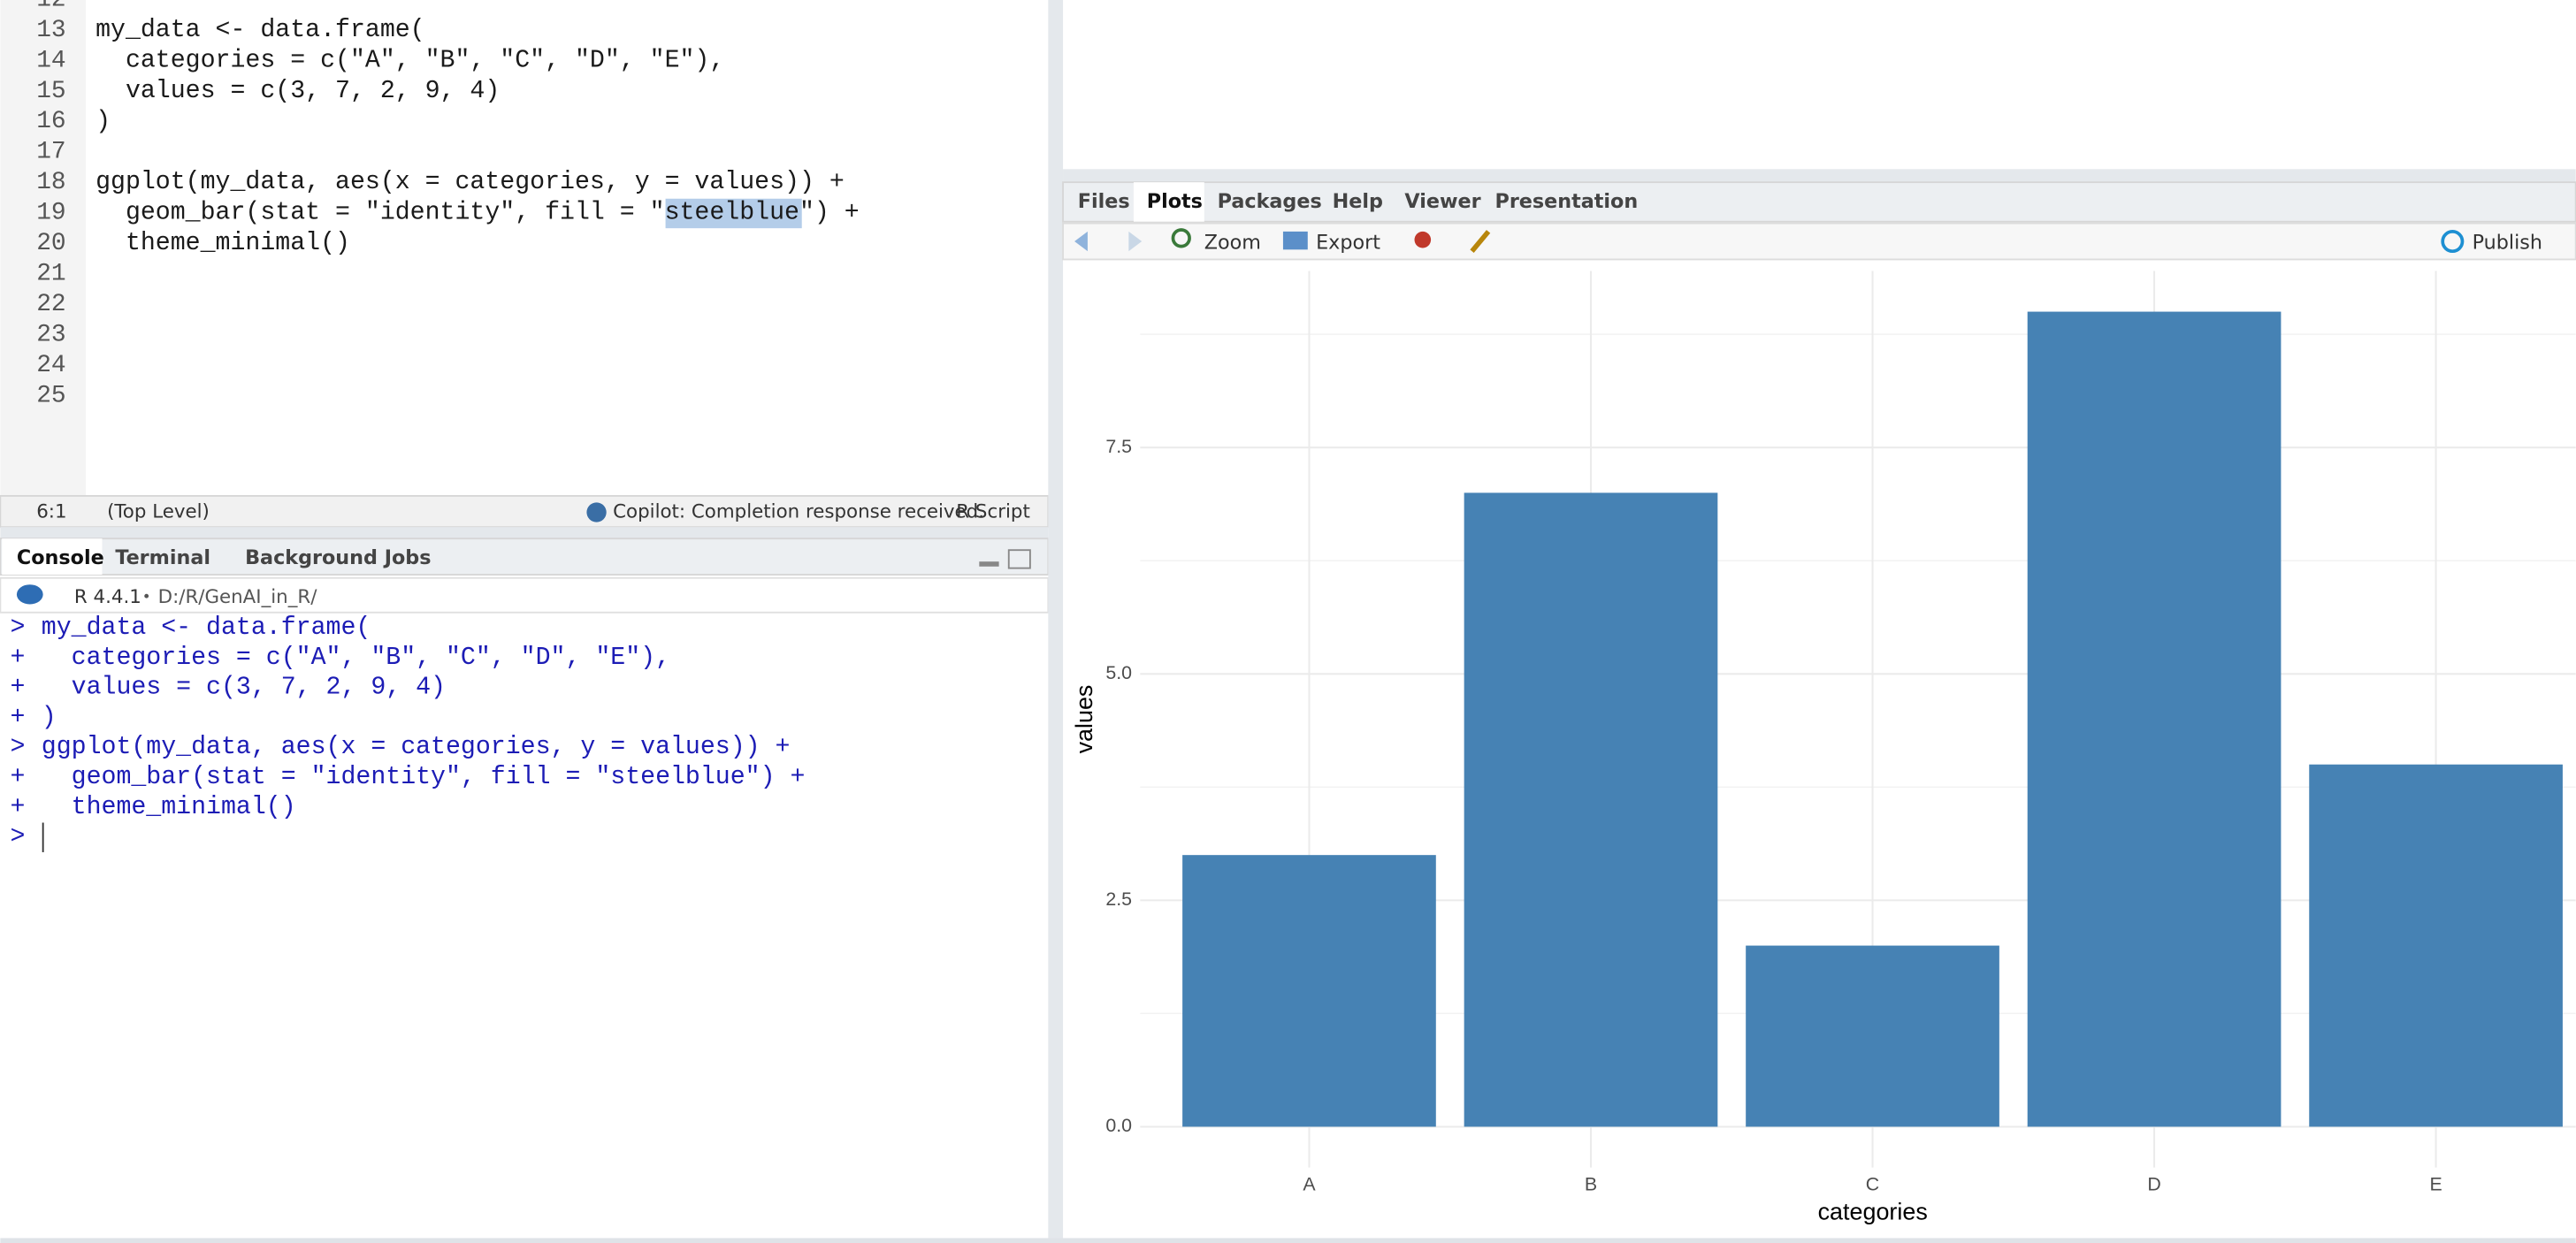  Describe the element at coordinates (1084, 719) in the screenshot. I see `y-axis-title: values` at that location.